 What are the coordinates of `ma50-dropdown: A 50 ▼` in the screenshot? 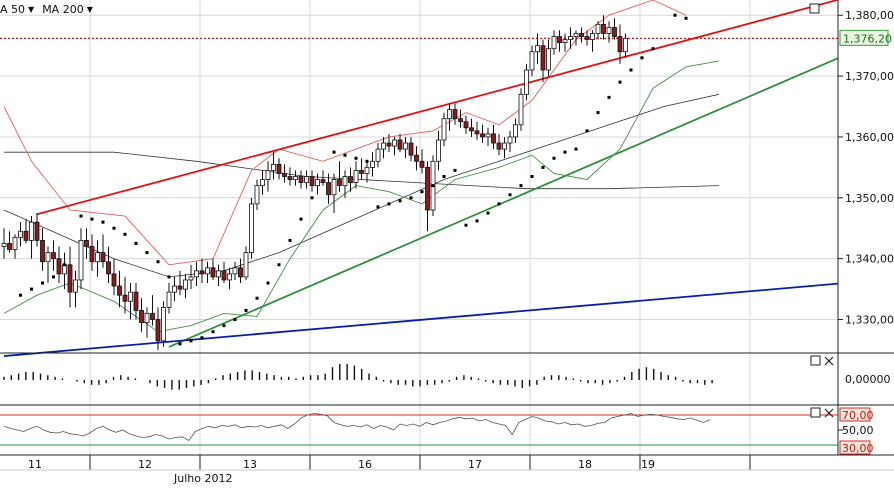 It's located at (17, 9).